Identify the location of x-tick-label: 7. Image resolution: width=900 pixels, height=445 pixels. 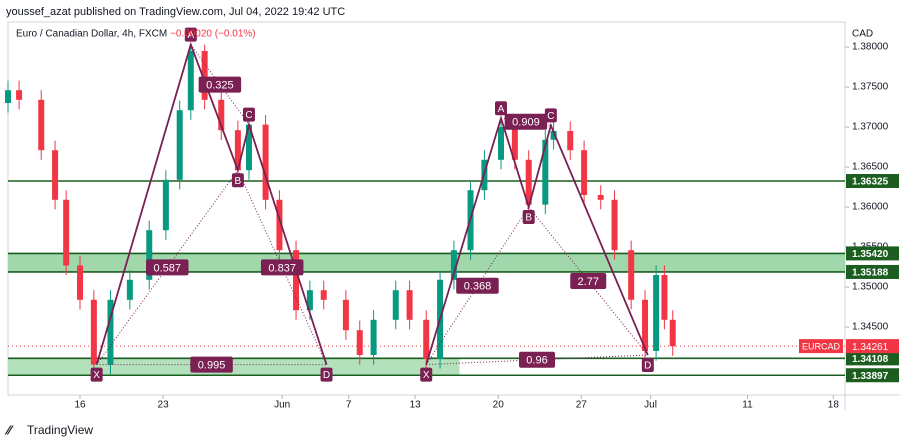
(349, 405).